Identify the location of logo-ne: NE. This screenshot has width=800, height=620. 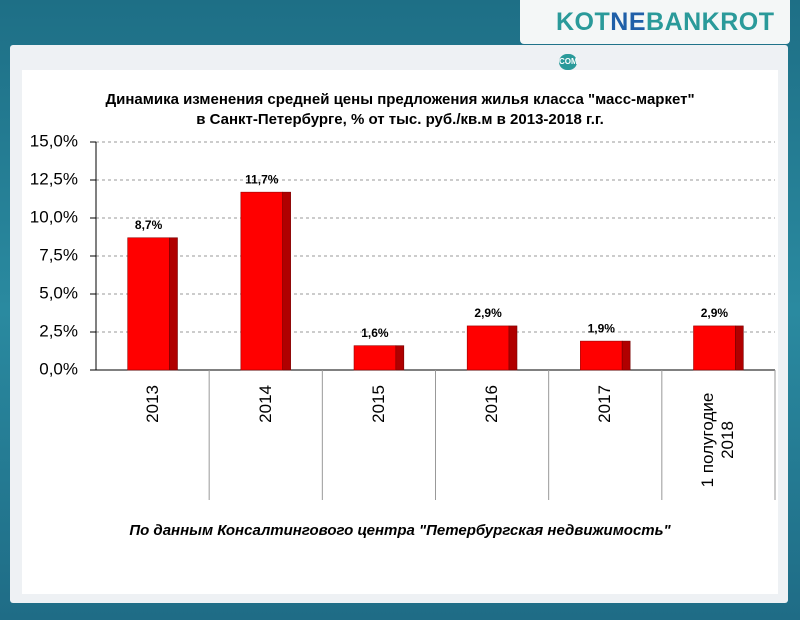
(628, 22).